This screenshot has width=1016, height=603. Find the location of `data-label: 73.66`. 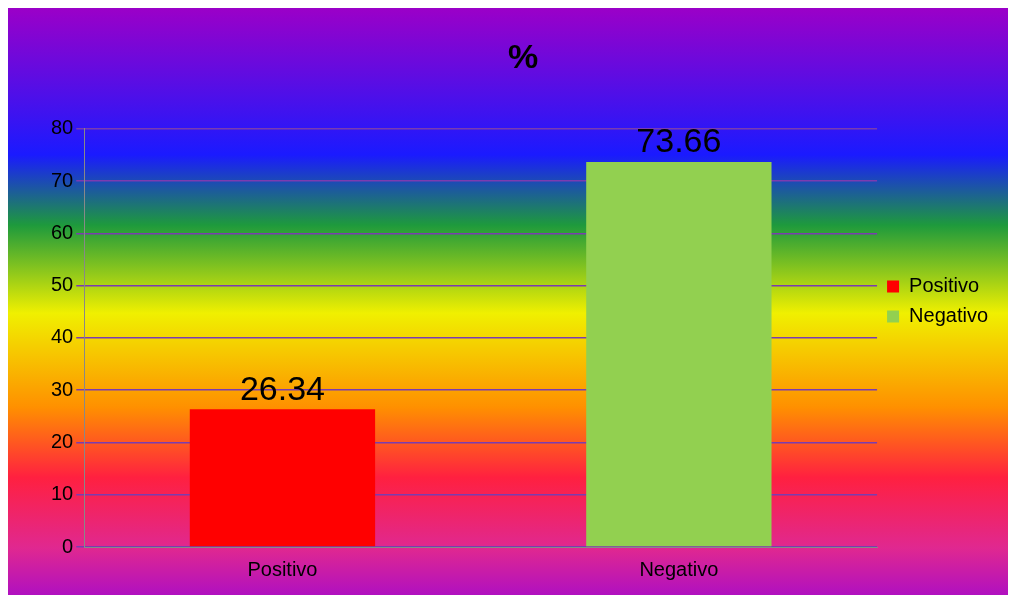

data-label: 73.66 is located at coordinates (679, 140).